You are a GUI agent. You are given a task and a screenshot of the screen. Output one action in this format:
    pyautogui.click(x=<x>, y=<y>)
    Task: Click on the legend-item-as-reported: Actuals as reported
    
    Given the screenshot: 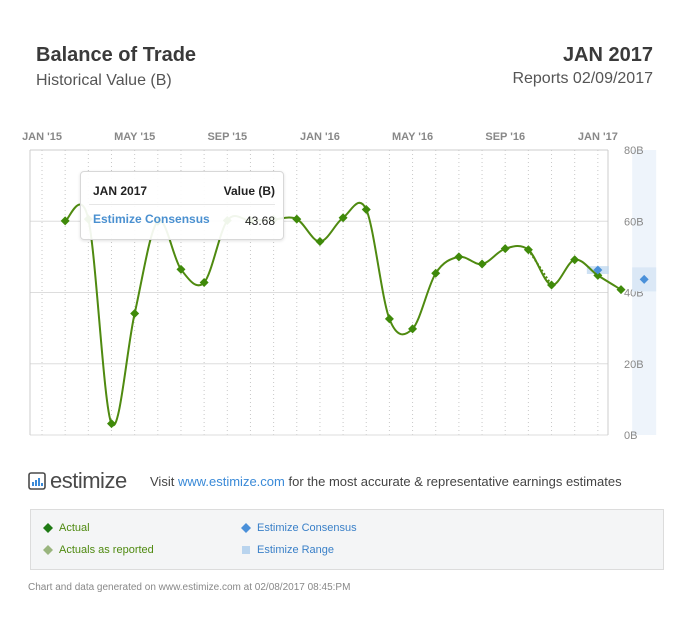 What is the action you would take?
    pyautogui.click(x=98, y=550)
    